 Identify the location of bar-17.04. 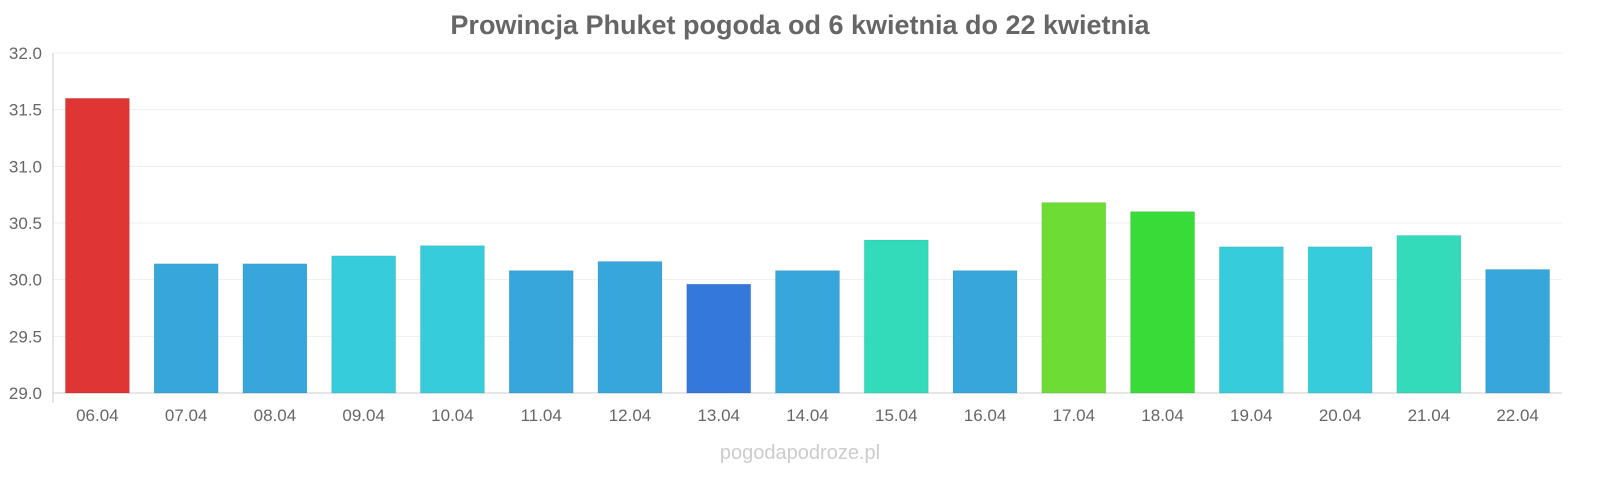
(1074, 298).